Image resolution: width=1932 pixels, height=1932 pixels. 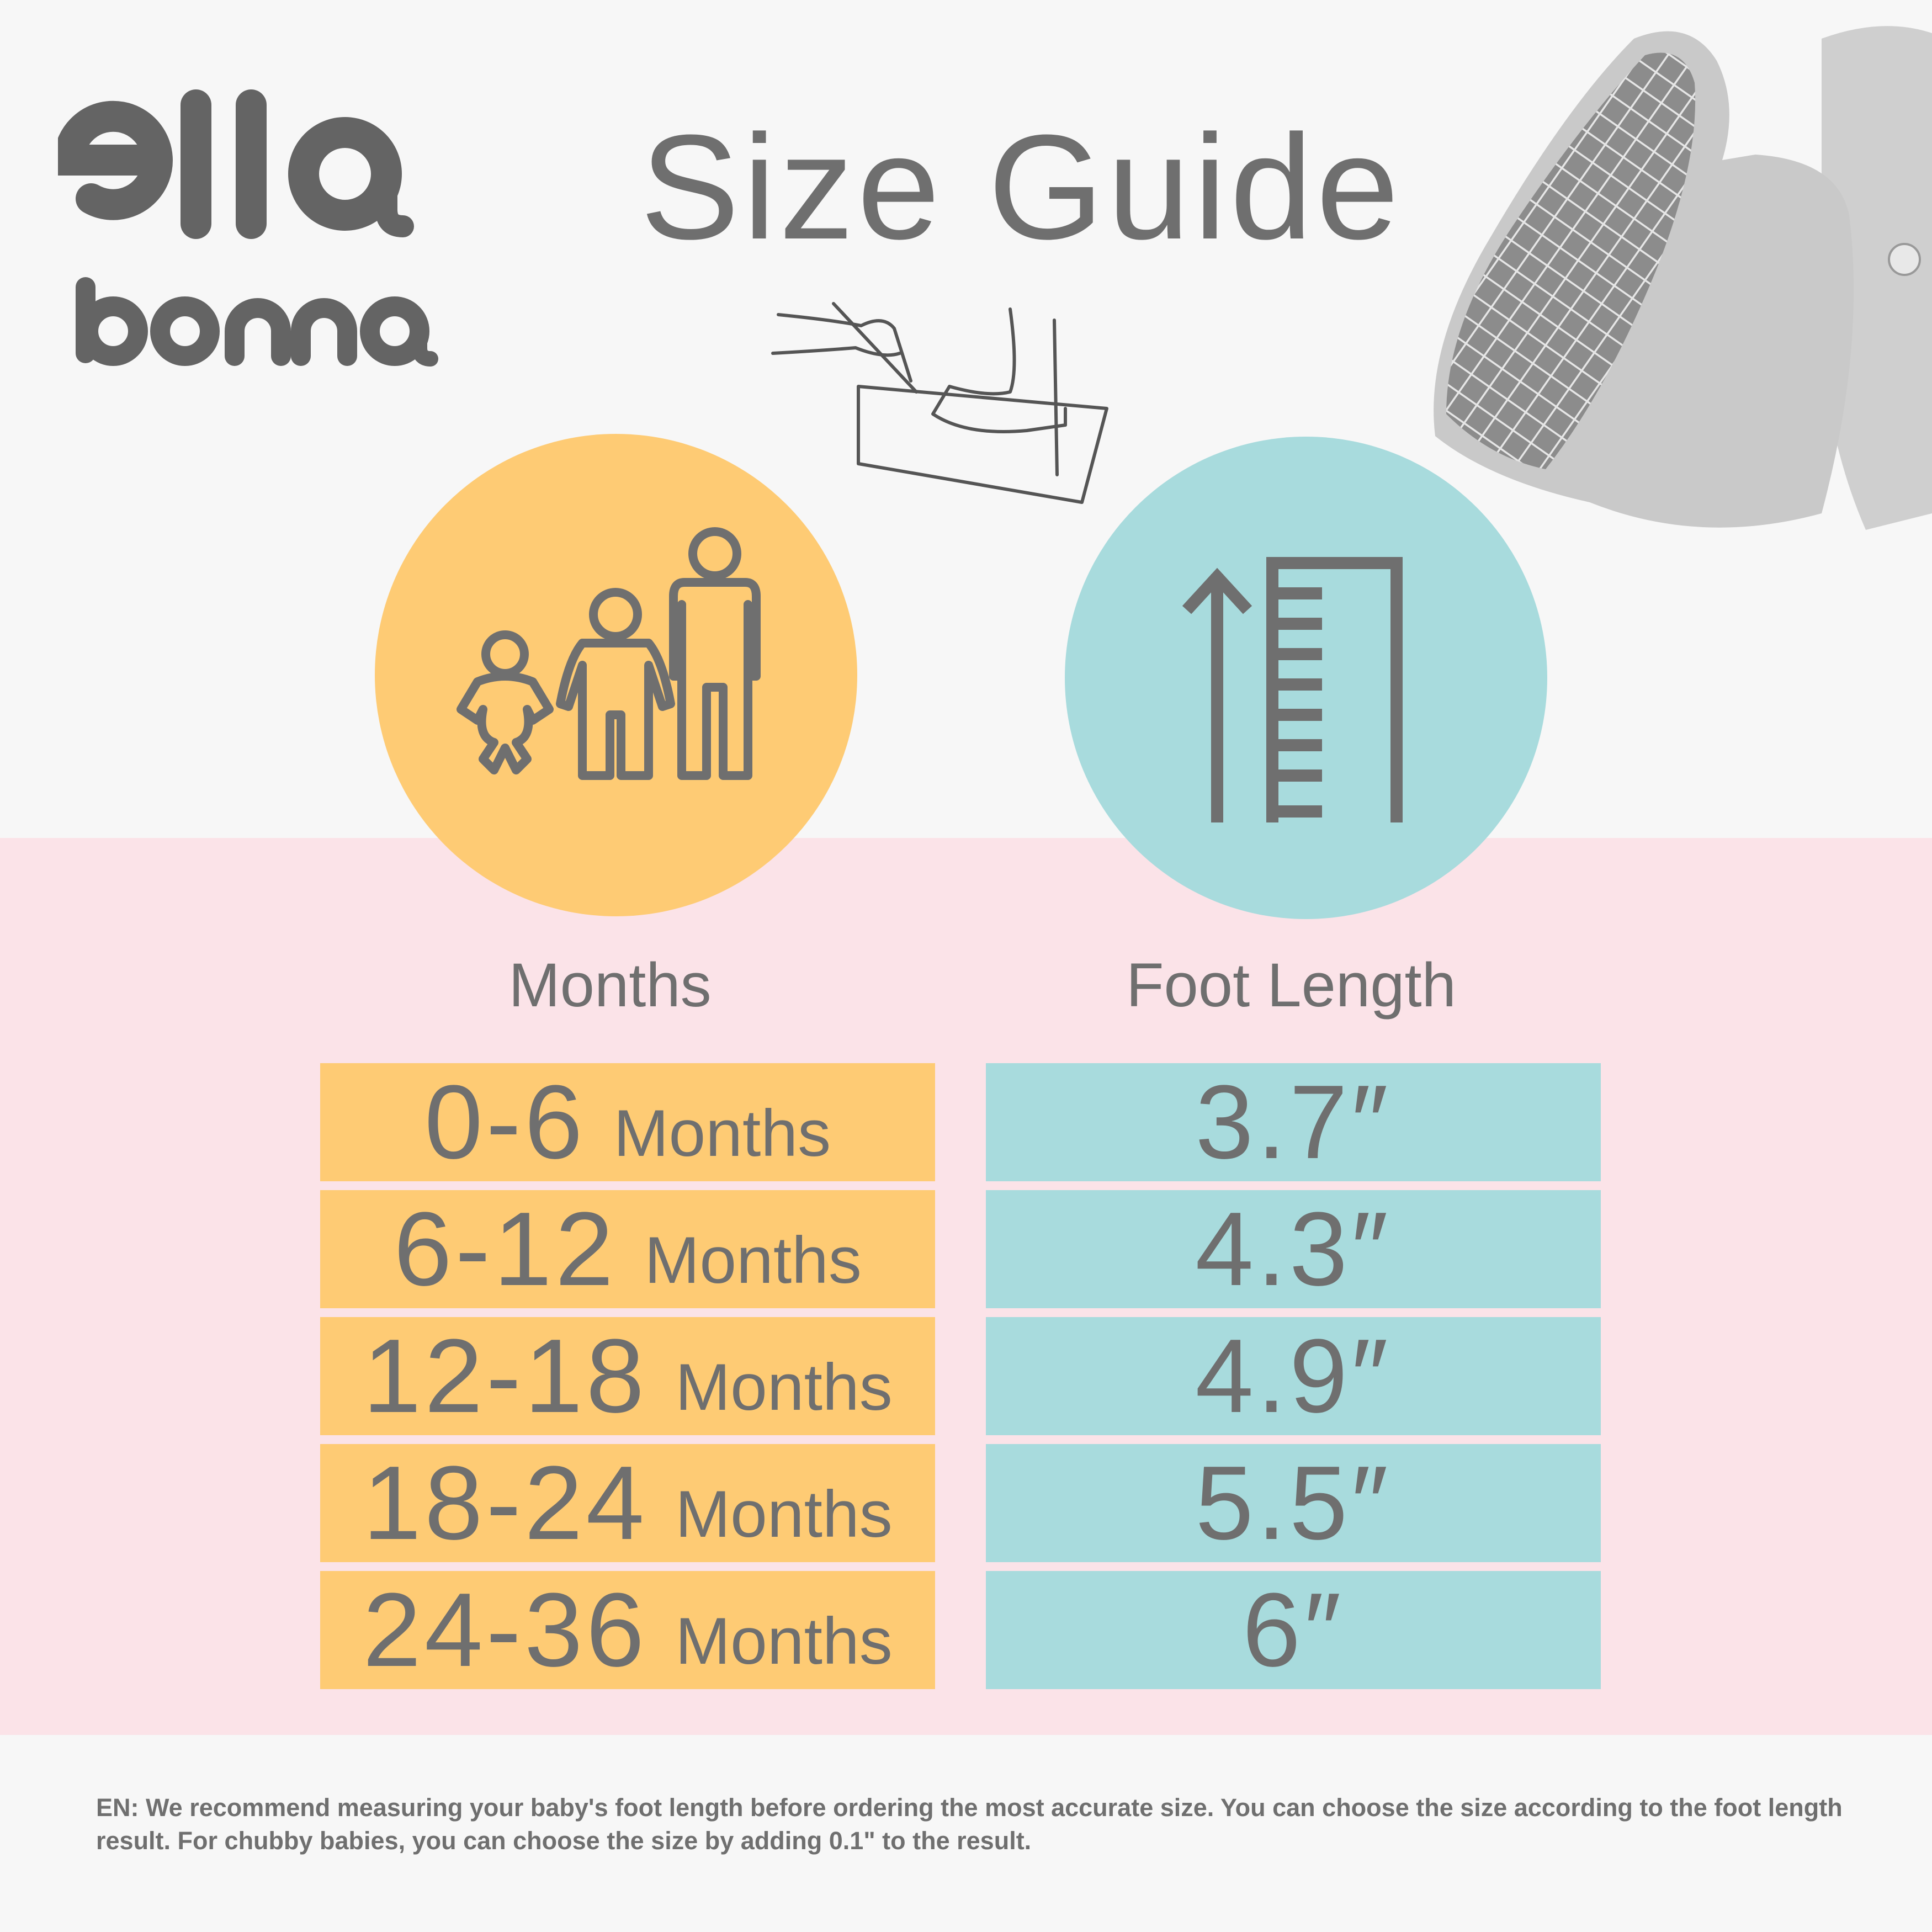 I want to click on foot-length-value: 5.5″, so click(x=1294, y=1504).